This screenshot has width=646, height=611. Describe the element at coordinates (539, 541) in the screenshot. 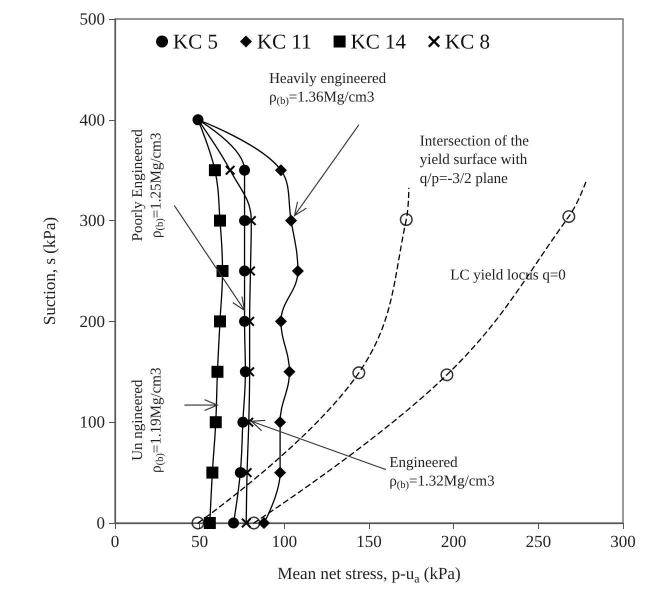

I see `x-tick-label: 250` at that location.